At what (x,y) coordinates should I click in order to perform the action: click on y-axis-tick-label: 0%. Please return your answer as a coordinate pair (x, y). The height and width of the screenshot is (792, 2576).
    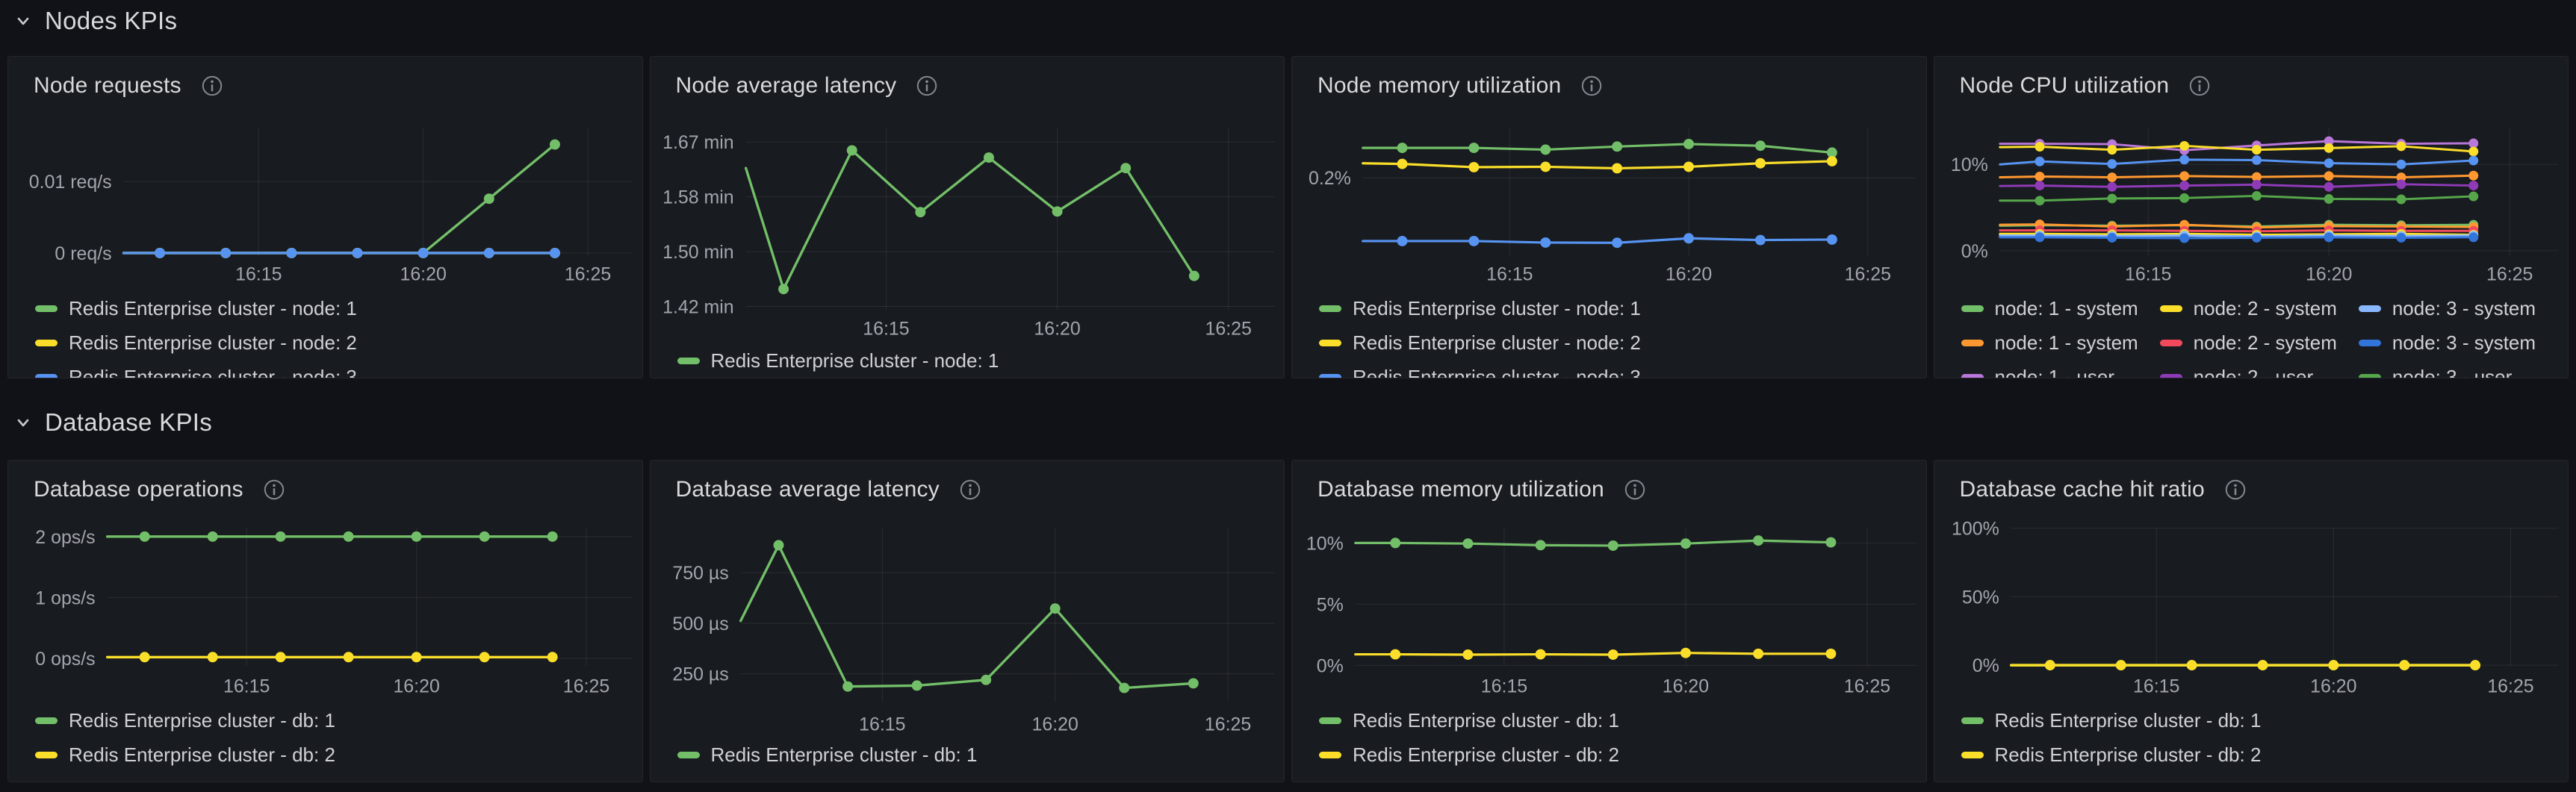
    Looking at the image, I should click on (1986, 665).